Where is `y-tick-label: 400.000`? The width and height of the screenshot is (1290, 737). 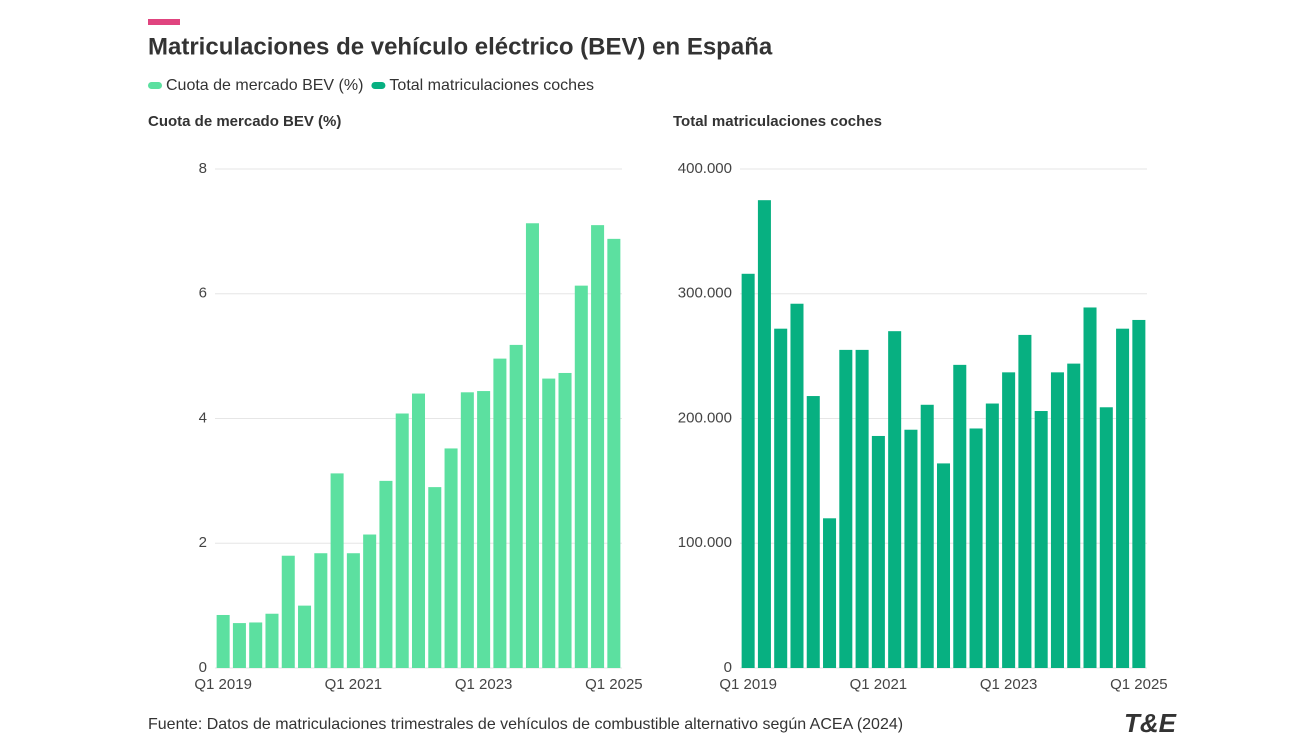
y-tick-label: 400.000 is located at coordinates (705, 168).